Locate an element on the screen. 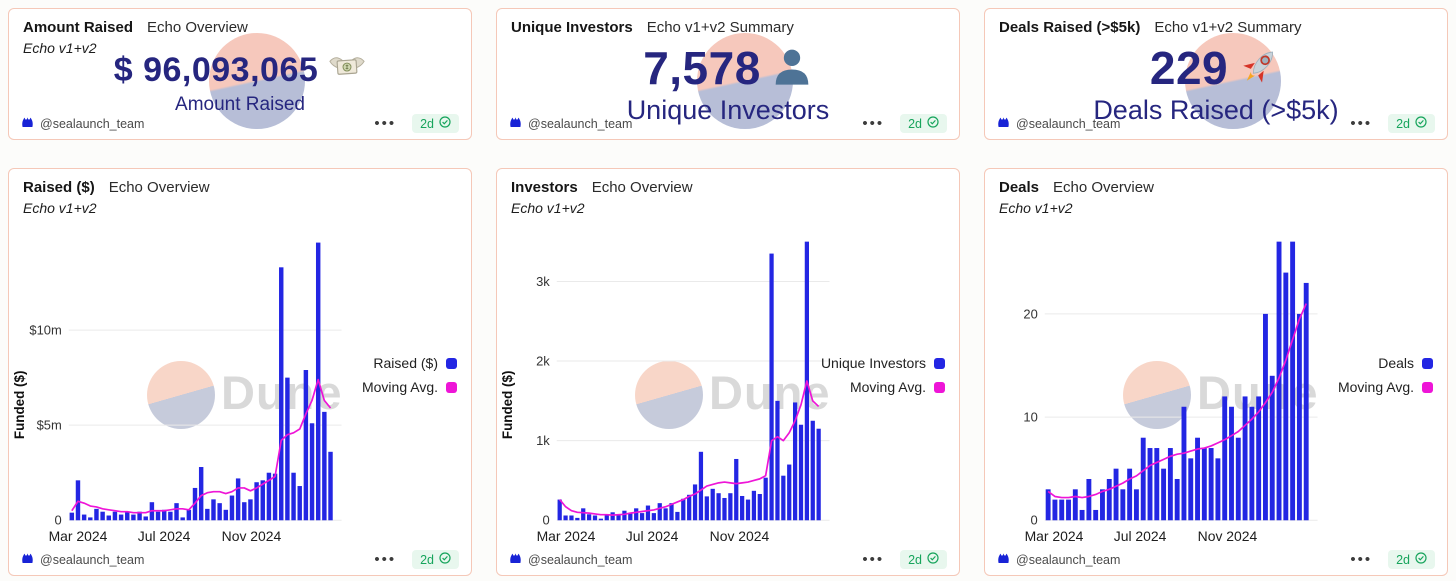 This screenshot has height=581, width=1456. panel-header: Deals Raised (>$5k) Echo v1+v2 Summary is located at coordinates (1216, 22).